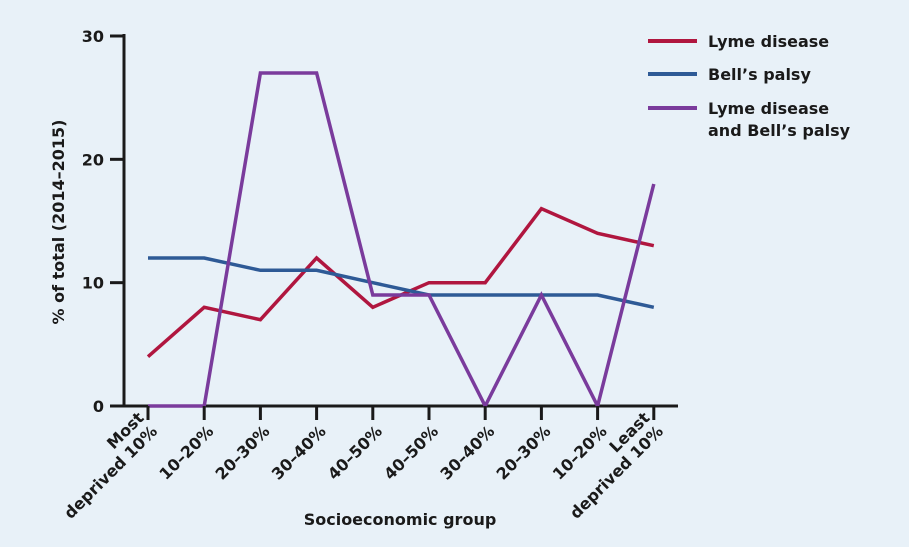  Describe the element at coordinates (93, 36) in the screenshot. I see `y-tick-label: 30` at that location.